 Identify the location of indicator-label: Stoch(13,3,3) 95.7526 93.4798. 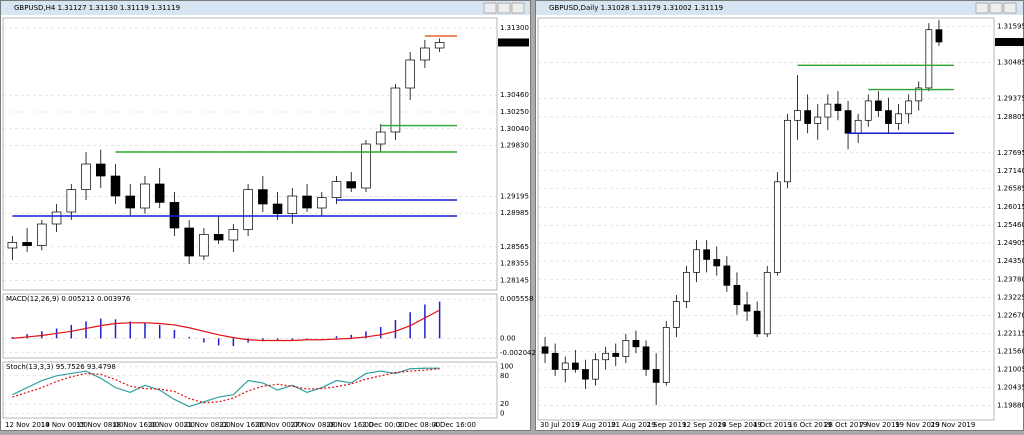
(61, 367).